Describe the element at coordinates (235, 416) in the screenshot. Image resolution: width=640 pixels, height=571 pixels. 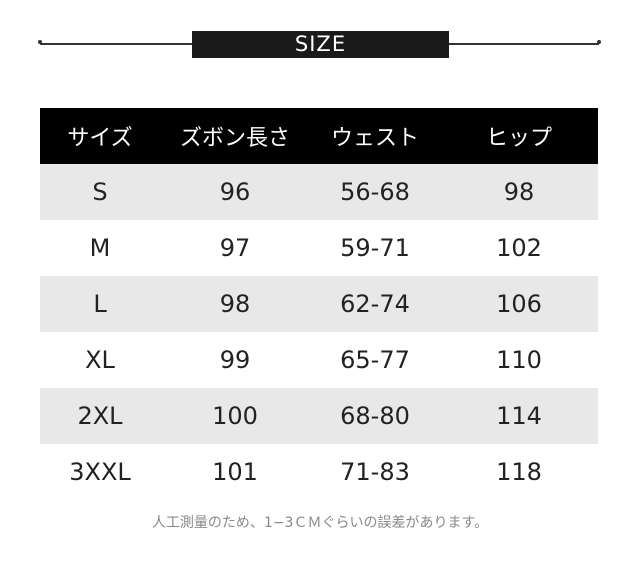
I see `table-cell: 100` at that location.